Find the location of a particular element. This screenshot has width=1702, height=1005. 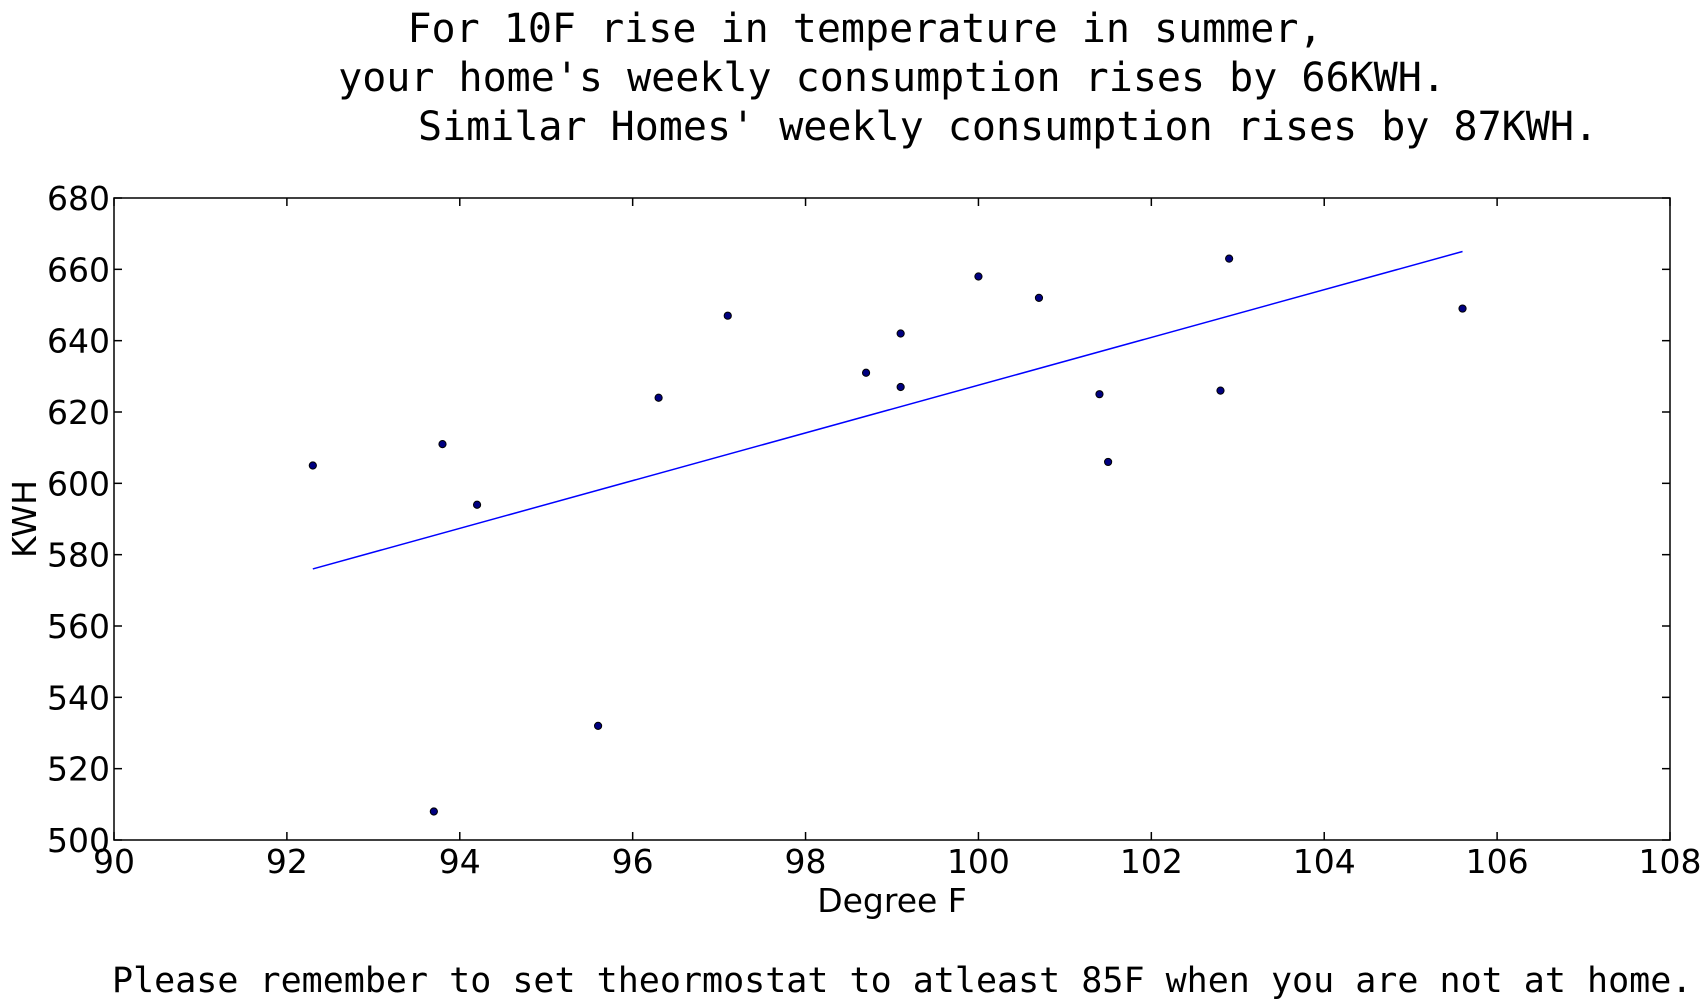

x-tick-label: 106 is located at coordinates (1497, 861).